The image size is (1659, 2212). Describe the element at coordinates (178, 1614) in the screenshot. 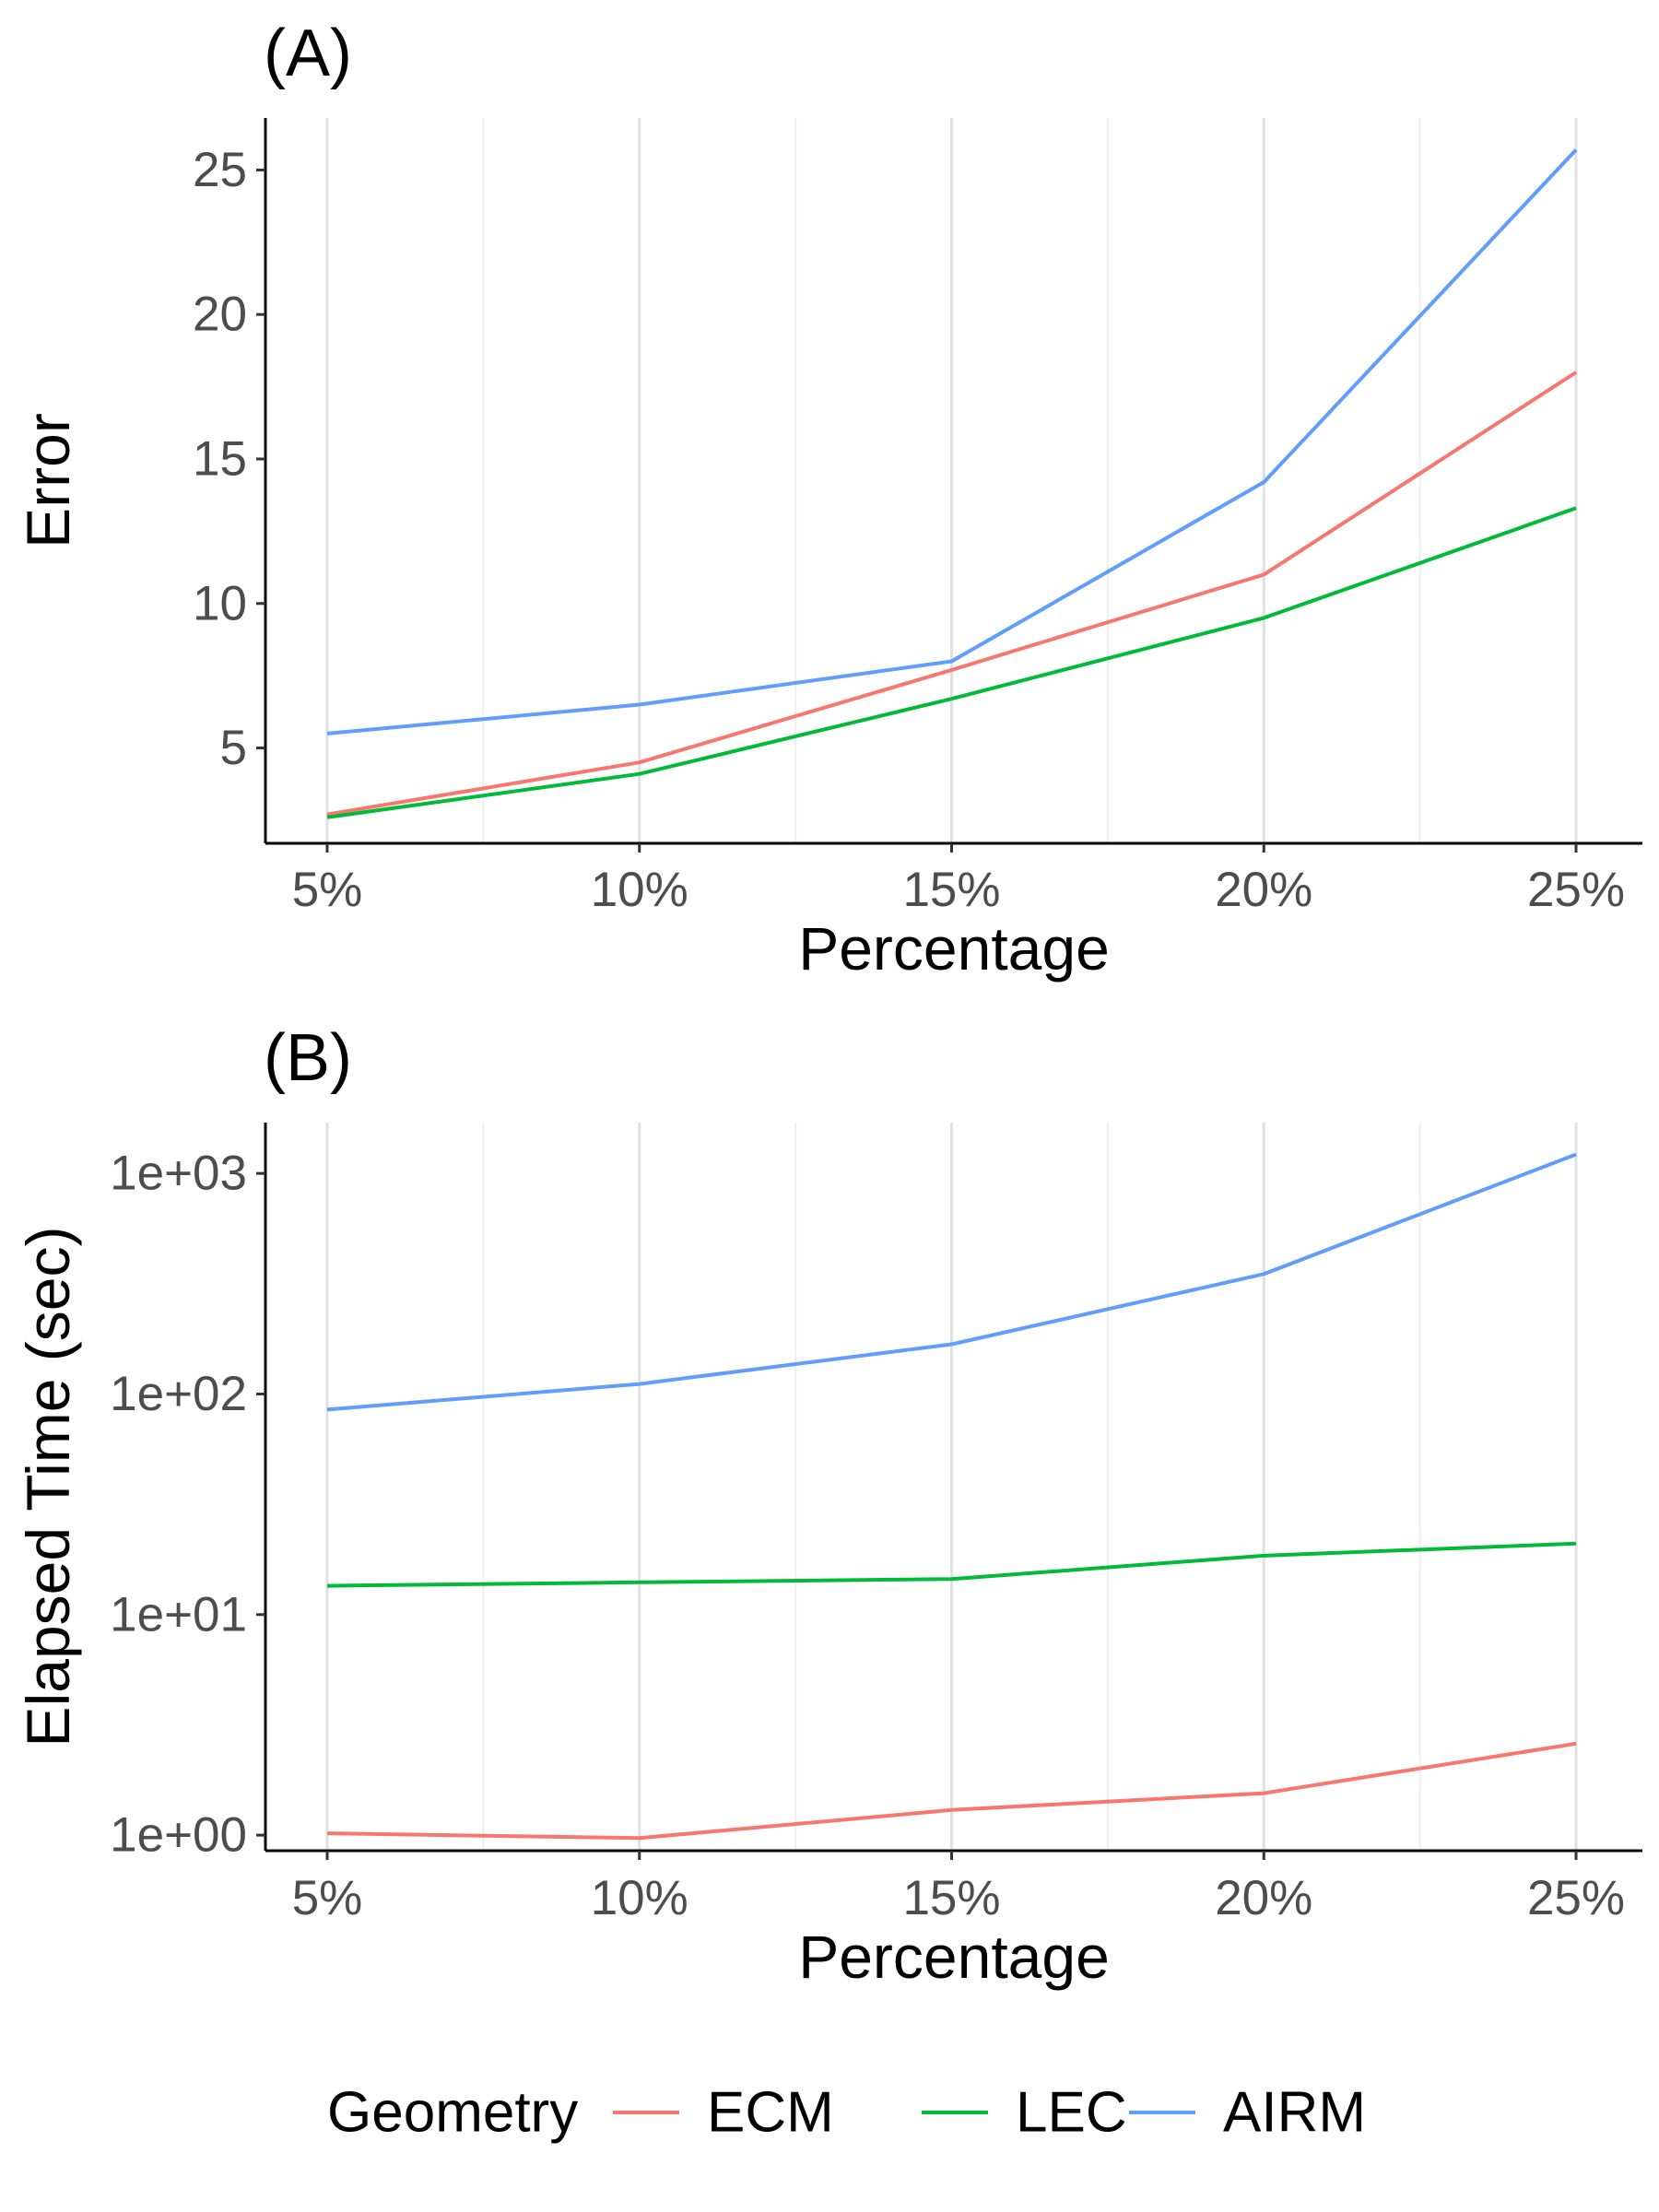

I see `y-tick-label: 1e+01` at that location.